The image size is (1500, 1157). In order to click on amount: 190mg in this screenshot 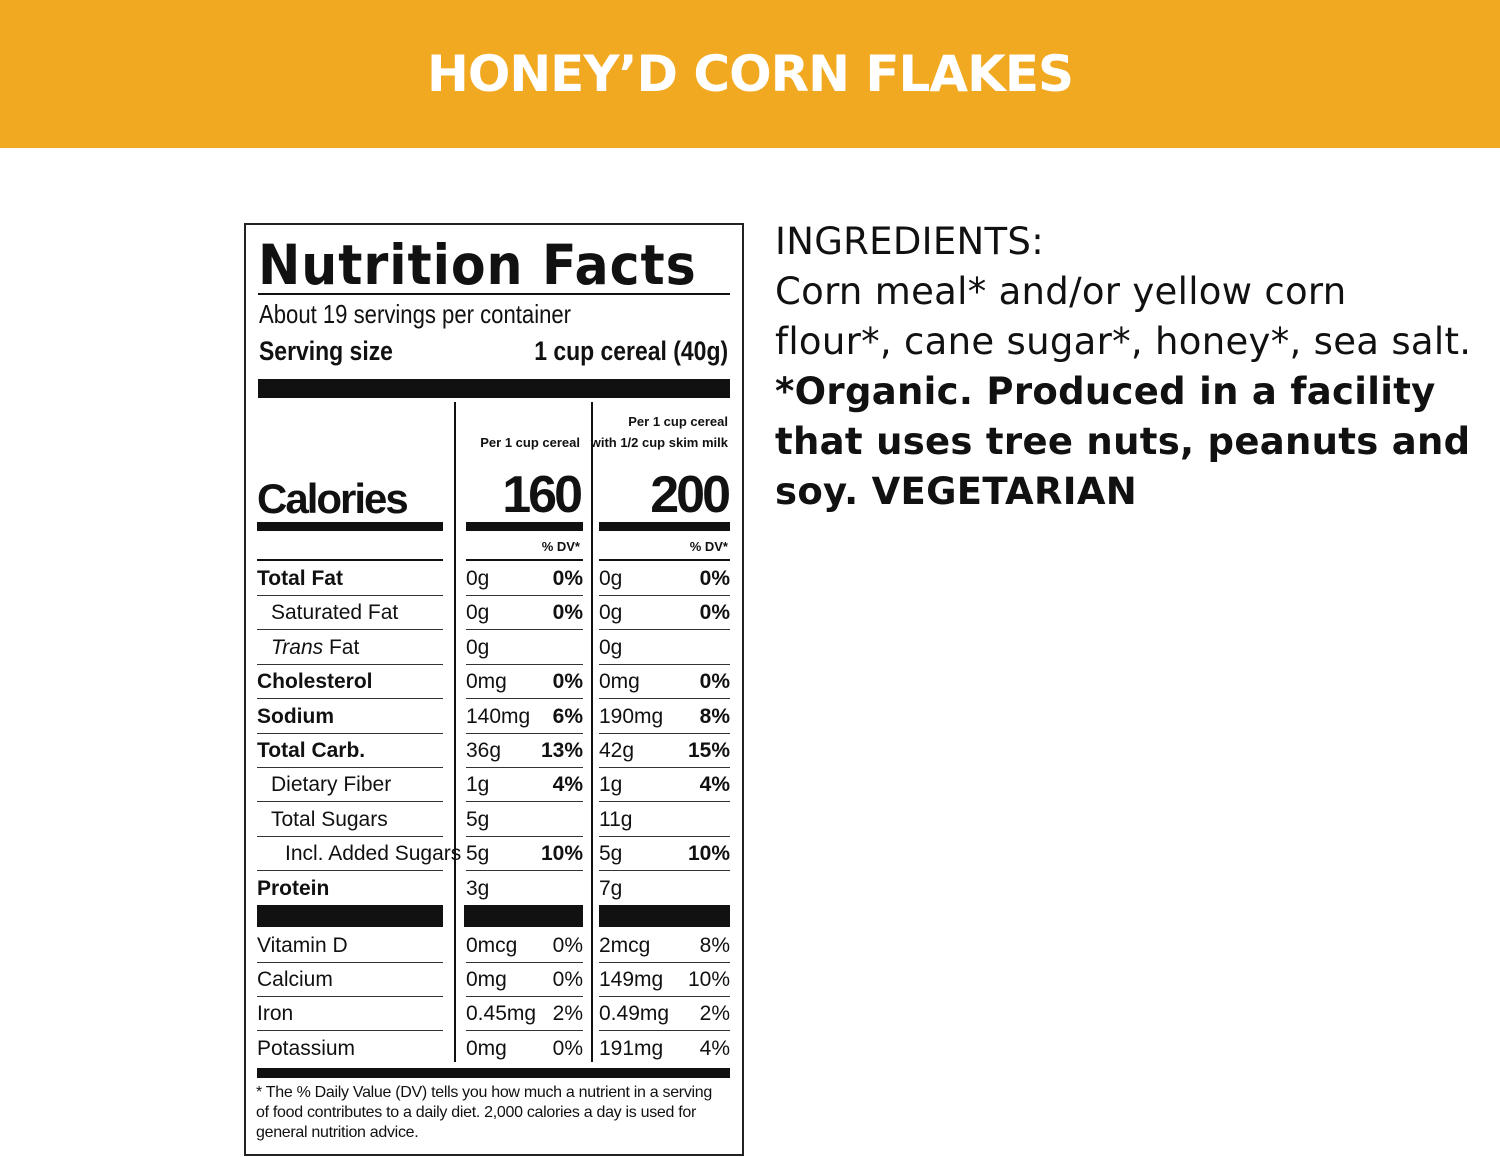, I will do `click(631, 716)`.